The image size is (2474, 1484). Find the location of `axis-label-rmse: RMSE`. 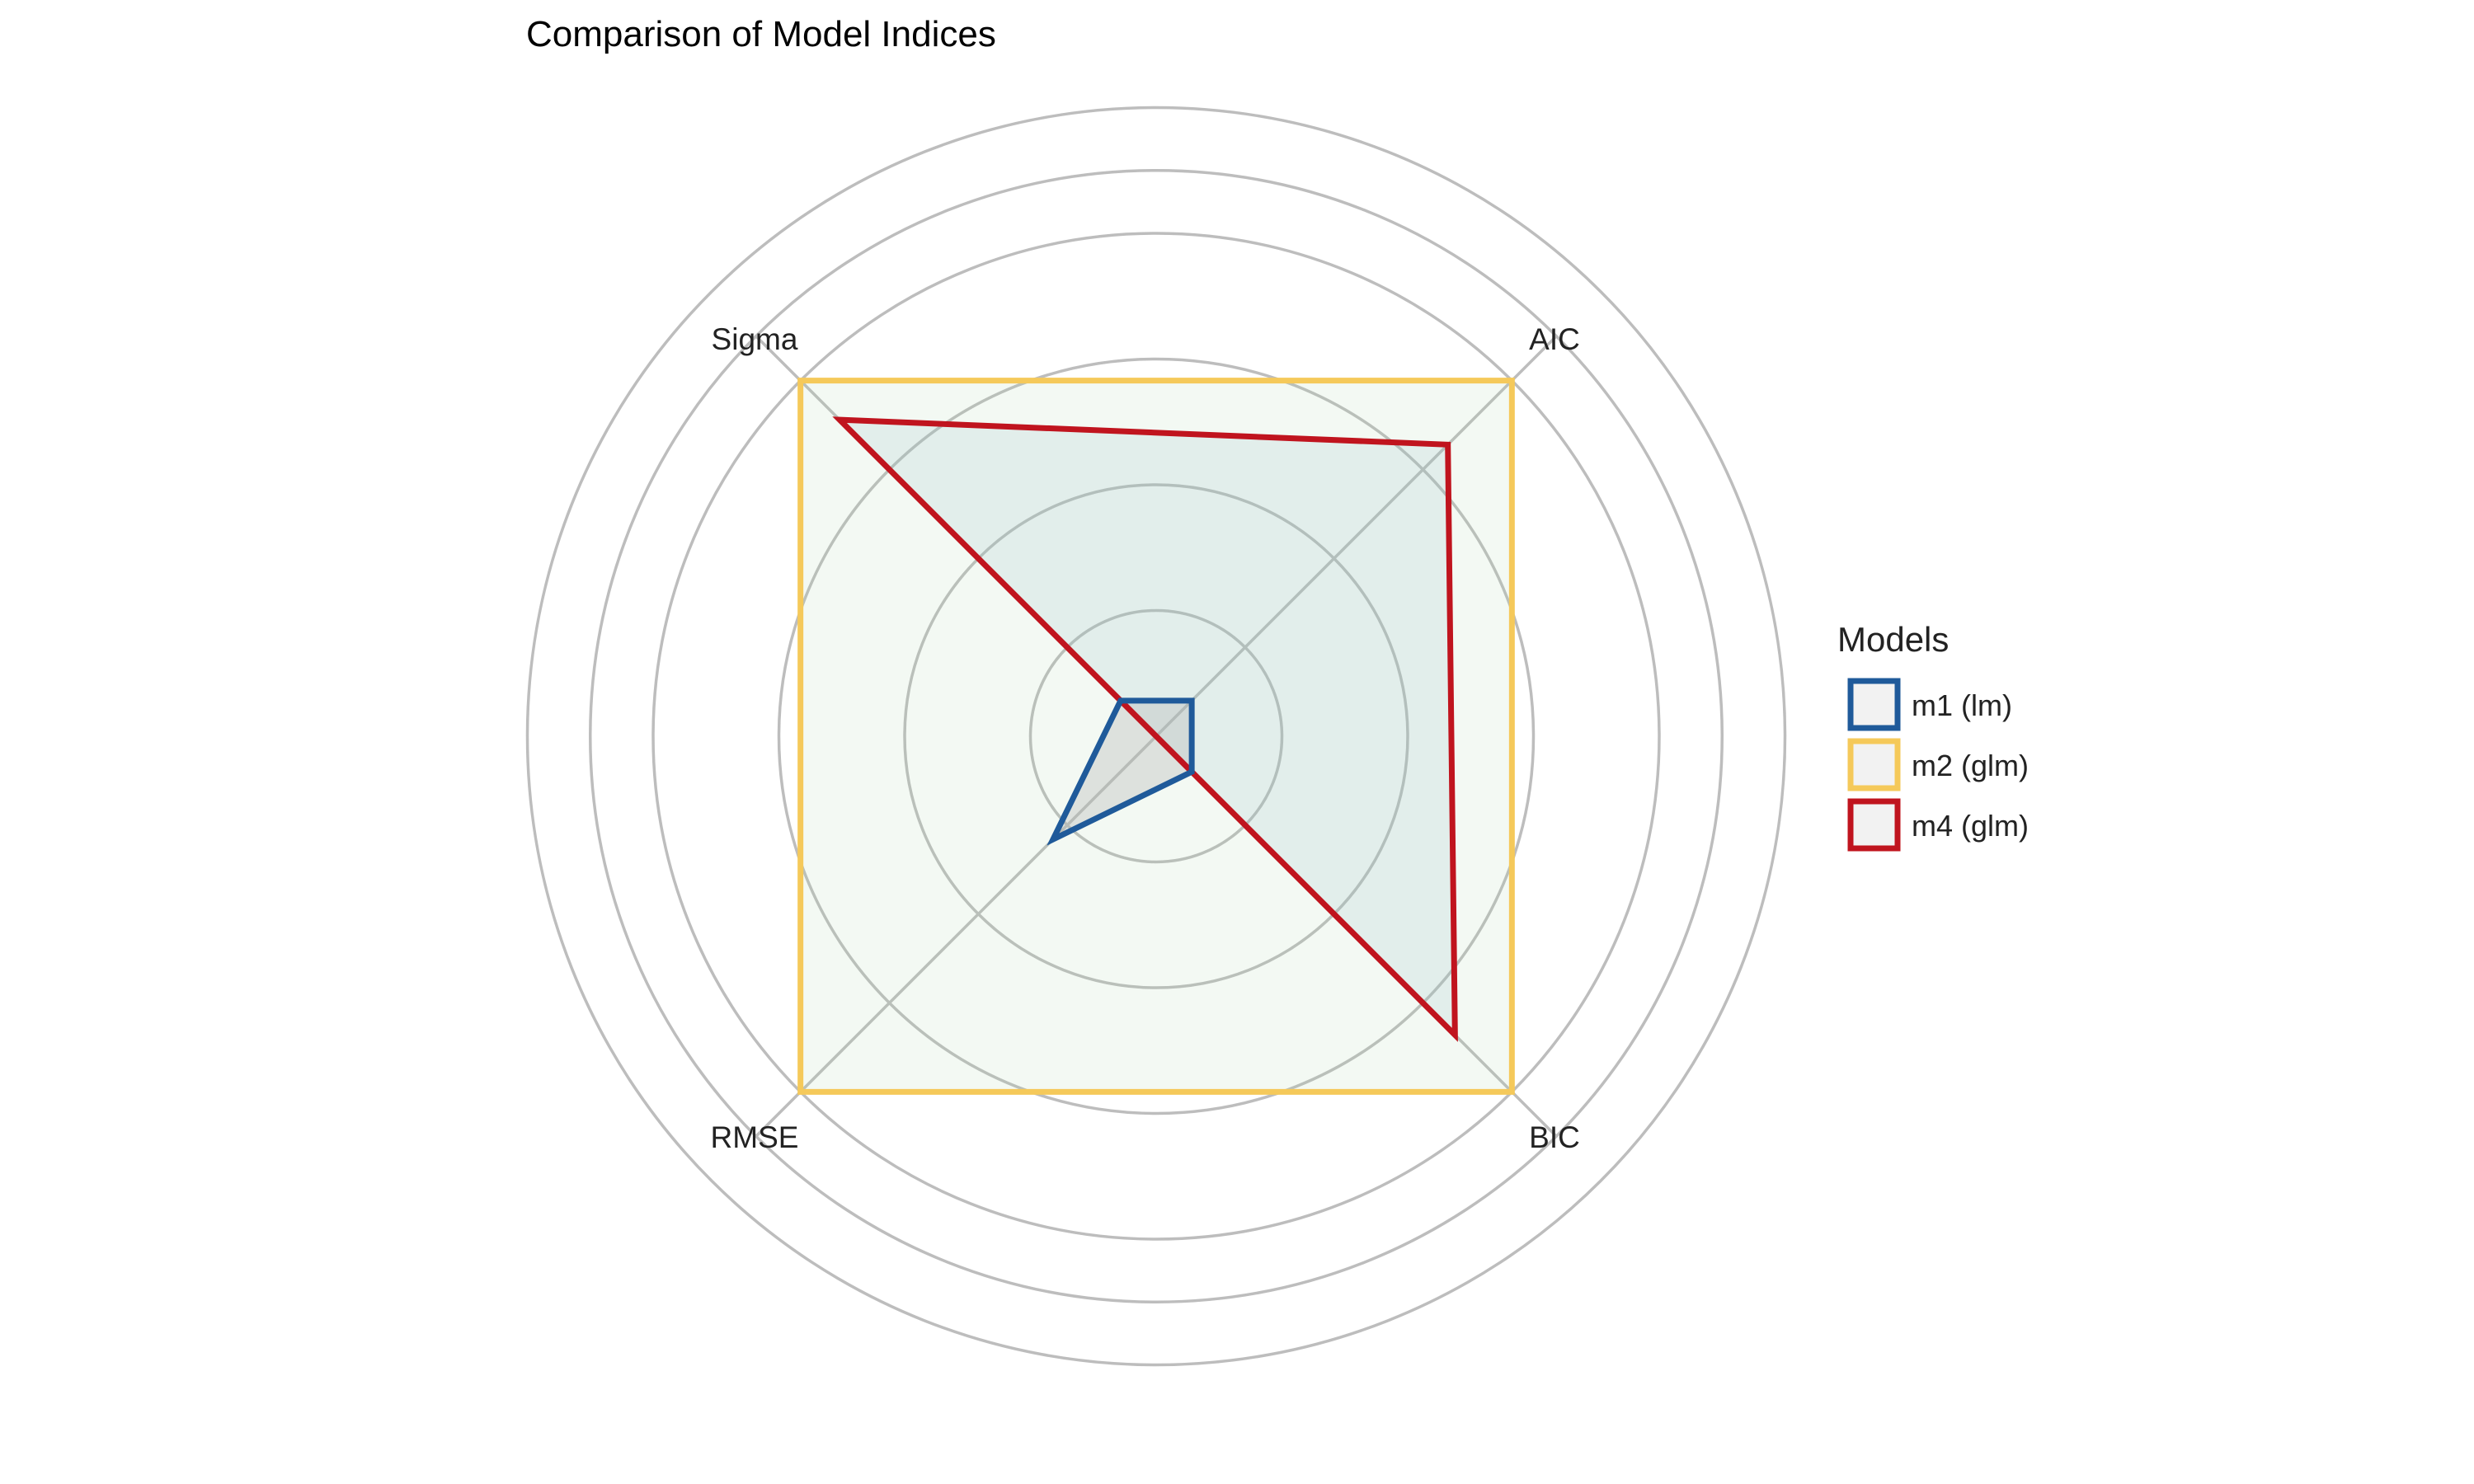

axis-label-rmse: RMSE is located at coordinates (755, 1137).